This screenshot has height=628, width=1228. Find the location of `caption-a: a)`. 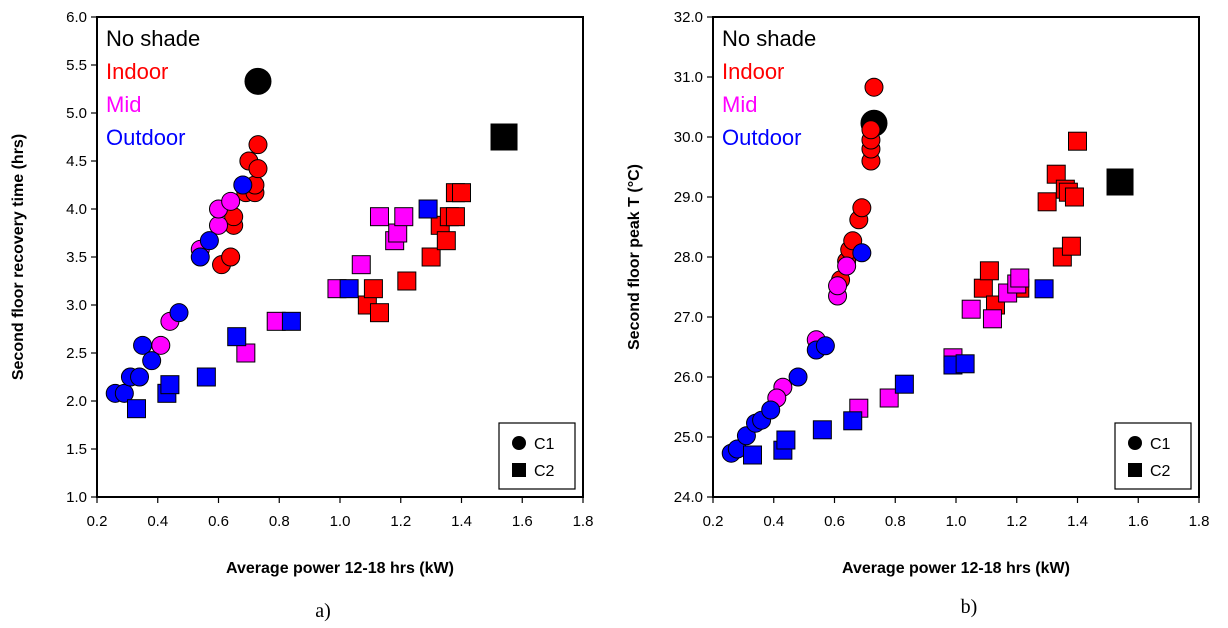

caption-a: a) is located at coordinates (323, 611).